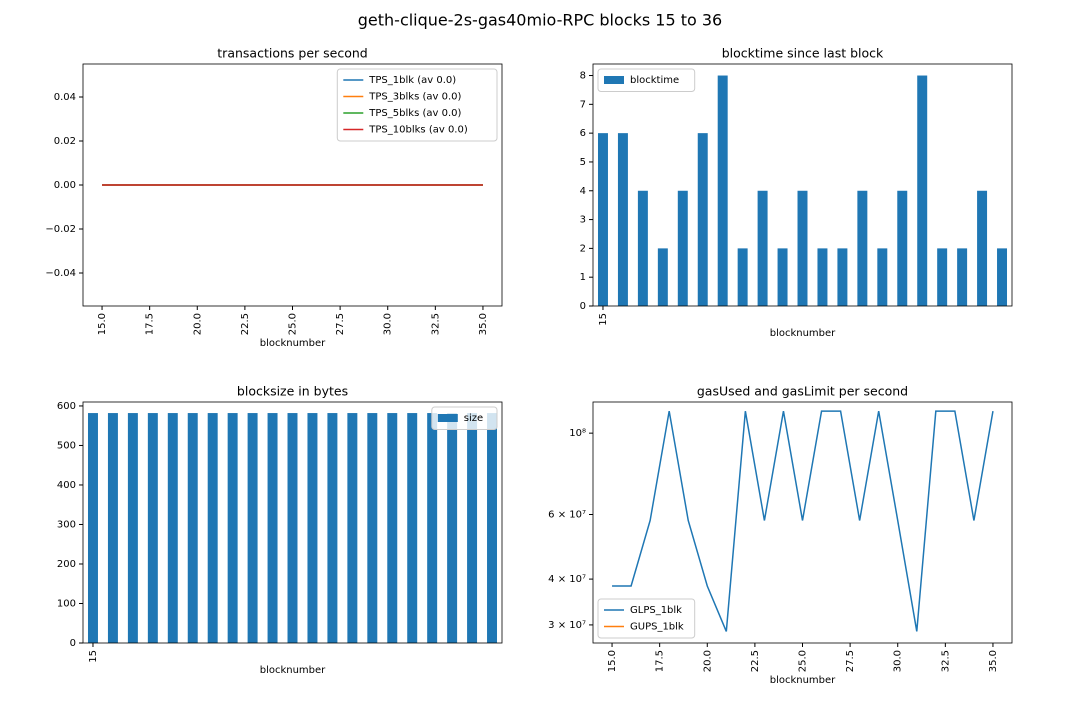 The height and width of the screenshot is (720, 1080). Describe the element at coordinates (66, 524) in the screenshot. I see `y-tick-label: 300` at that location.